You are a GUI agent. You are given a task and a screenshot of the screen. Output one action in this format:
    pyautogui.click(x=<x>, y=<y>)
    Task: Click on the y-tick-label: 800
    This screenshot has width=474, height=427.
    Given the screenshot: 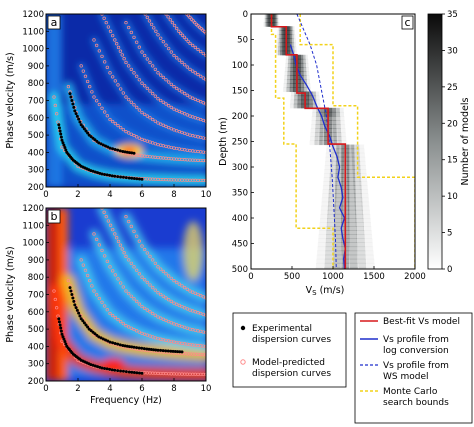 What is the action you would take?
    pyautogui.click(x=36, y=84)
    